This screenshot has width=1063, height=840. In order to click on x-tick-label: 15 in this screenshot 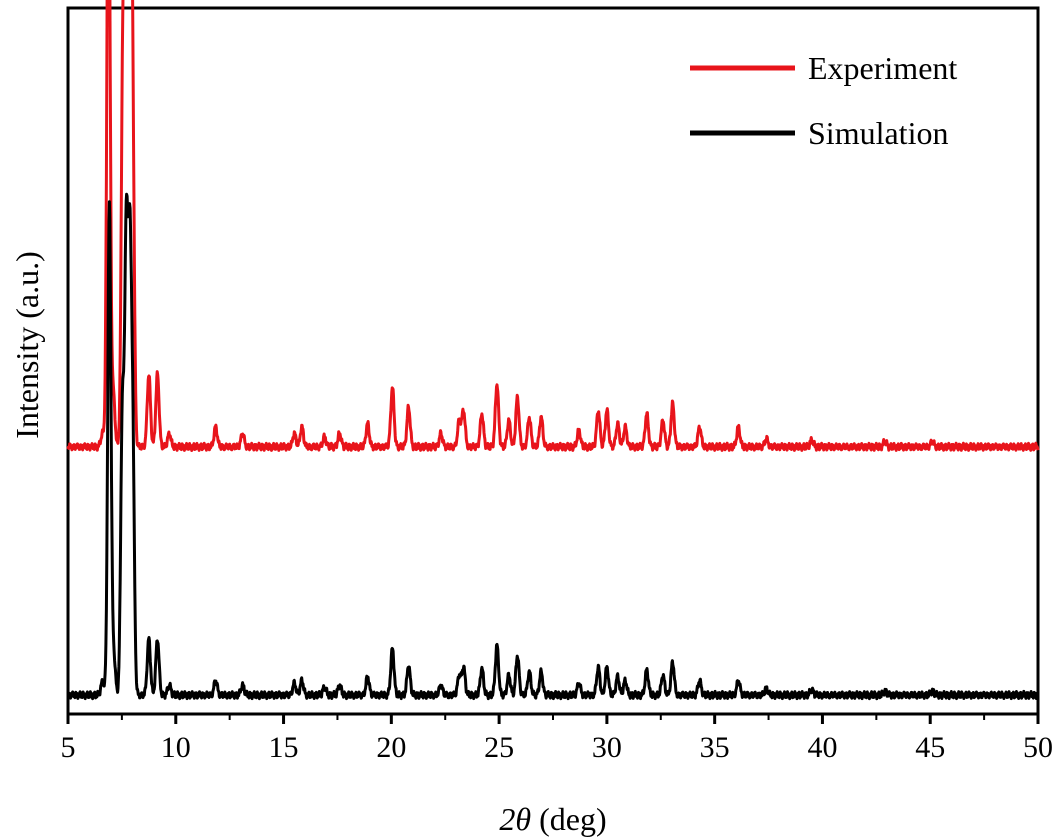, I will do `click(284, 747)`.